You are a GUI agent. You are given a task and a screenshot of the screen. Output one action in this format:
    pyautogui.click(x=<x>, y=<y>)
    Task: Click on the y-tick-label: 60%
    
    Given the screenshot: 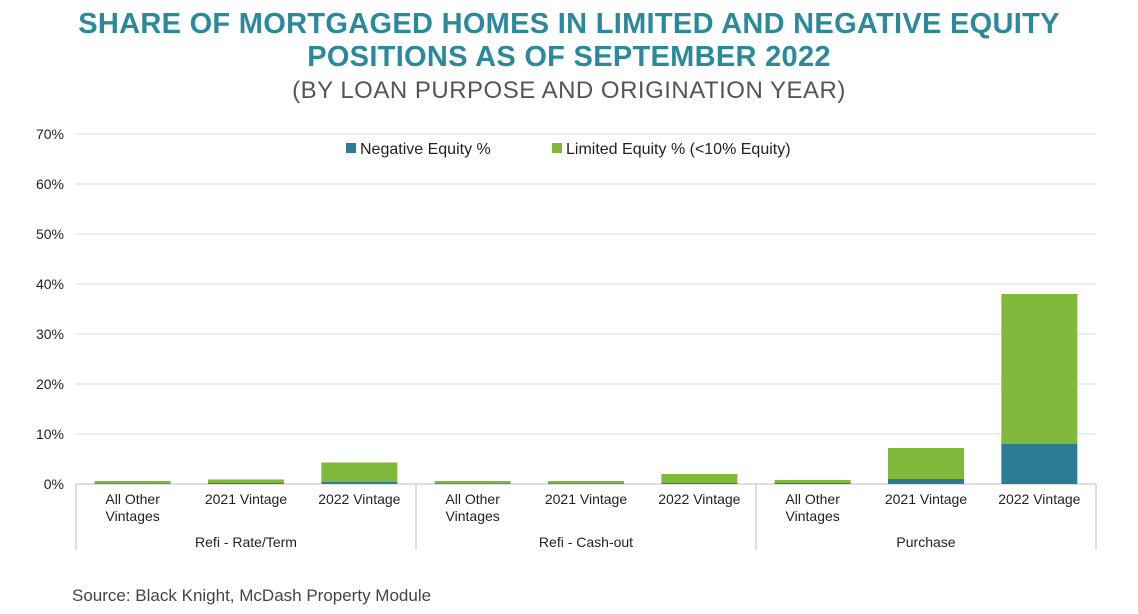 What is the action you would take?
    pyautogui.click(x=50, y=184)
    